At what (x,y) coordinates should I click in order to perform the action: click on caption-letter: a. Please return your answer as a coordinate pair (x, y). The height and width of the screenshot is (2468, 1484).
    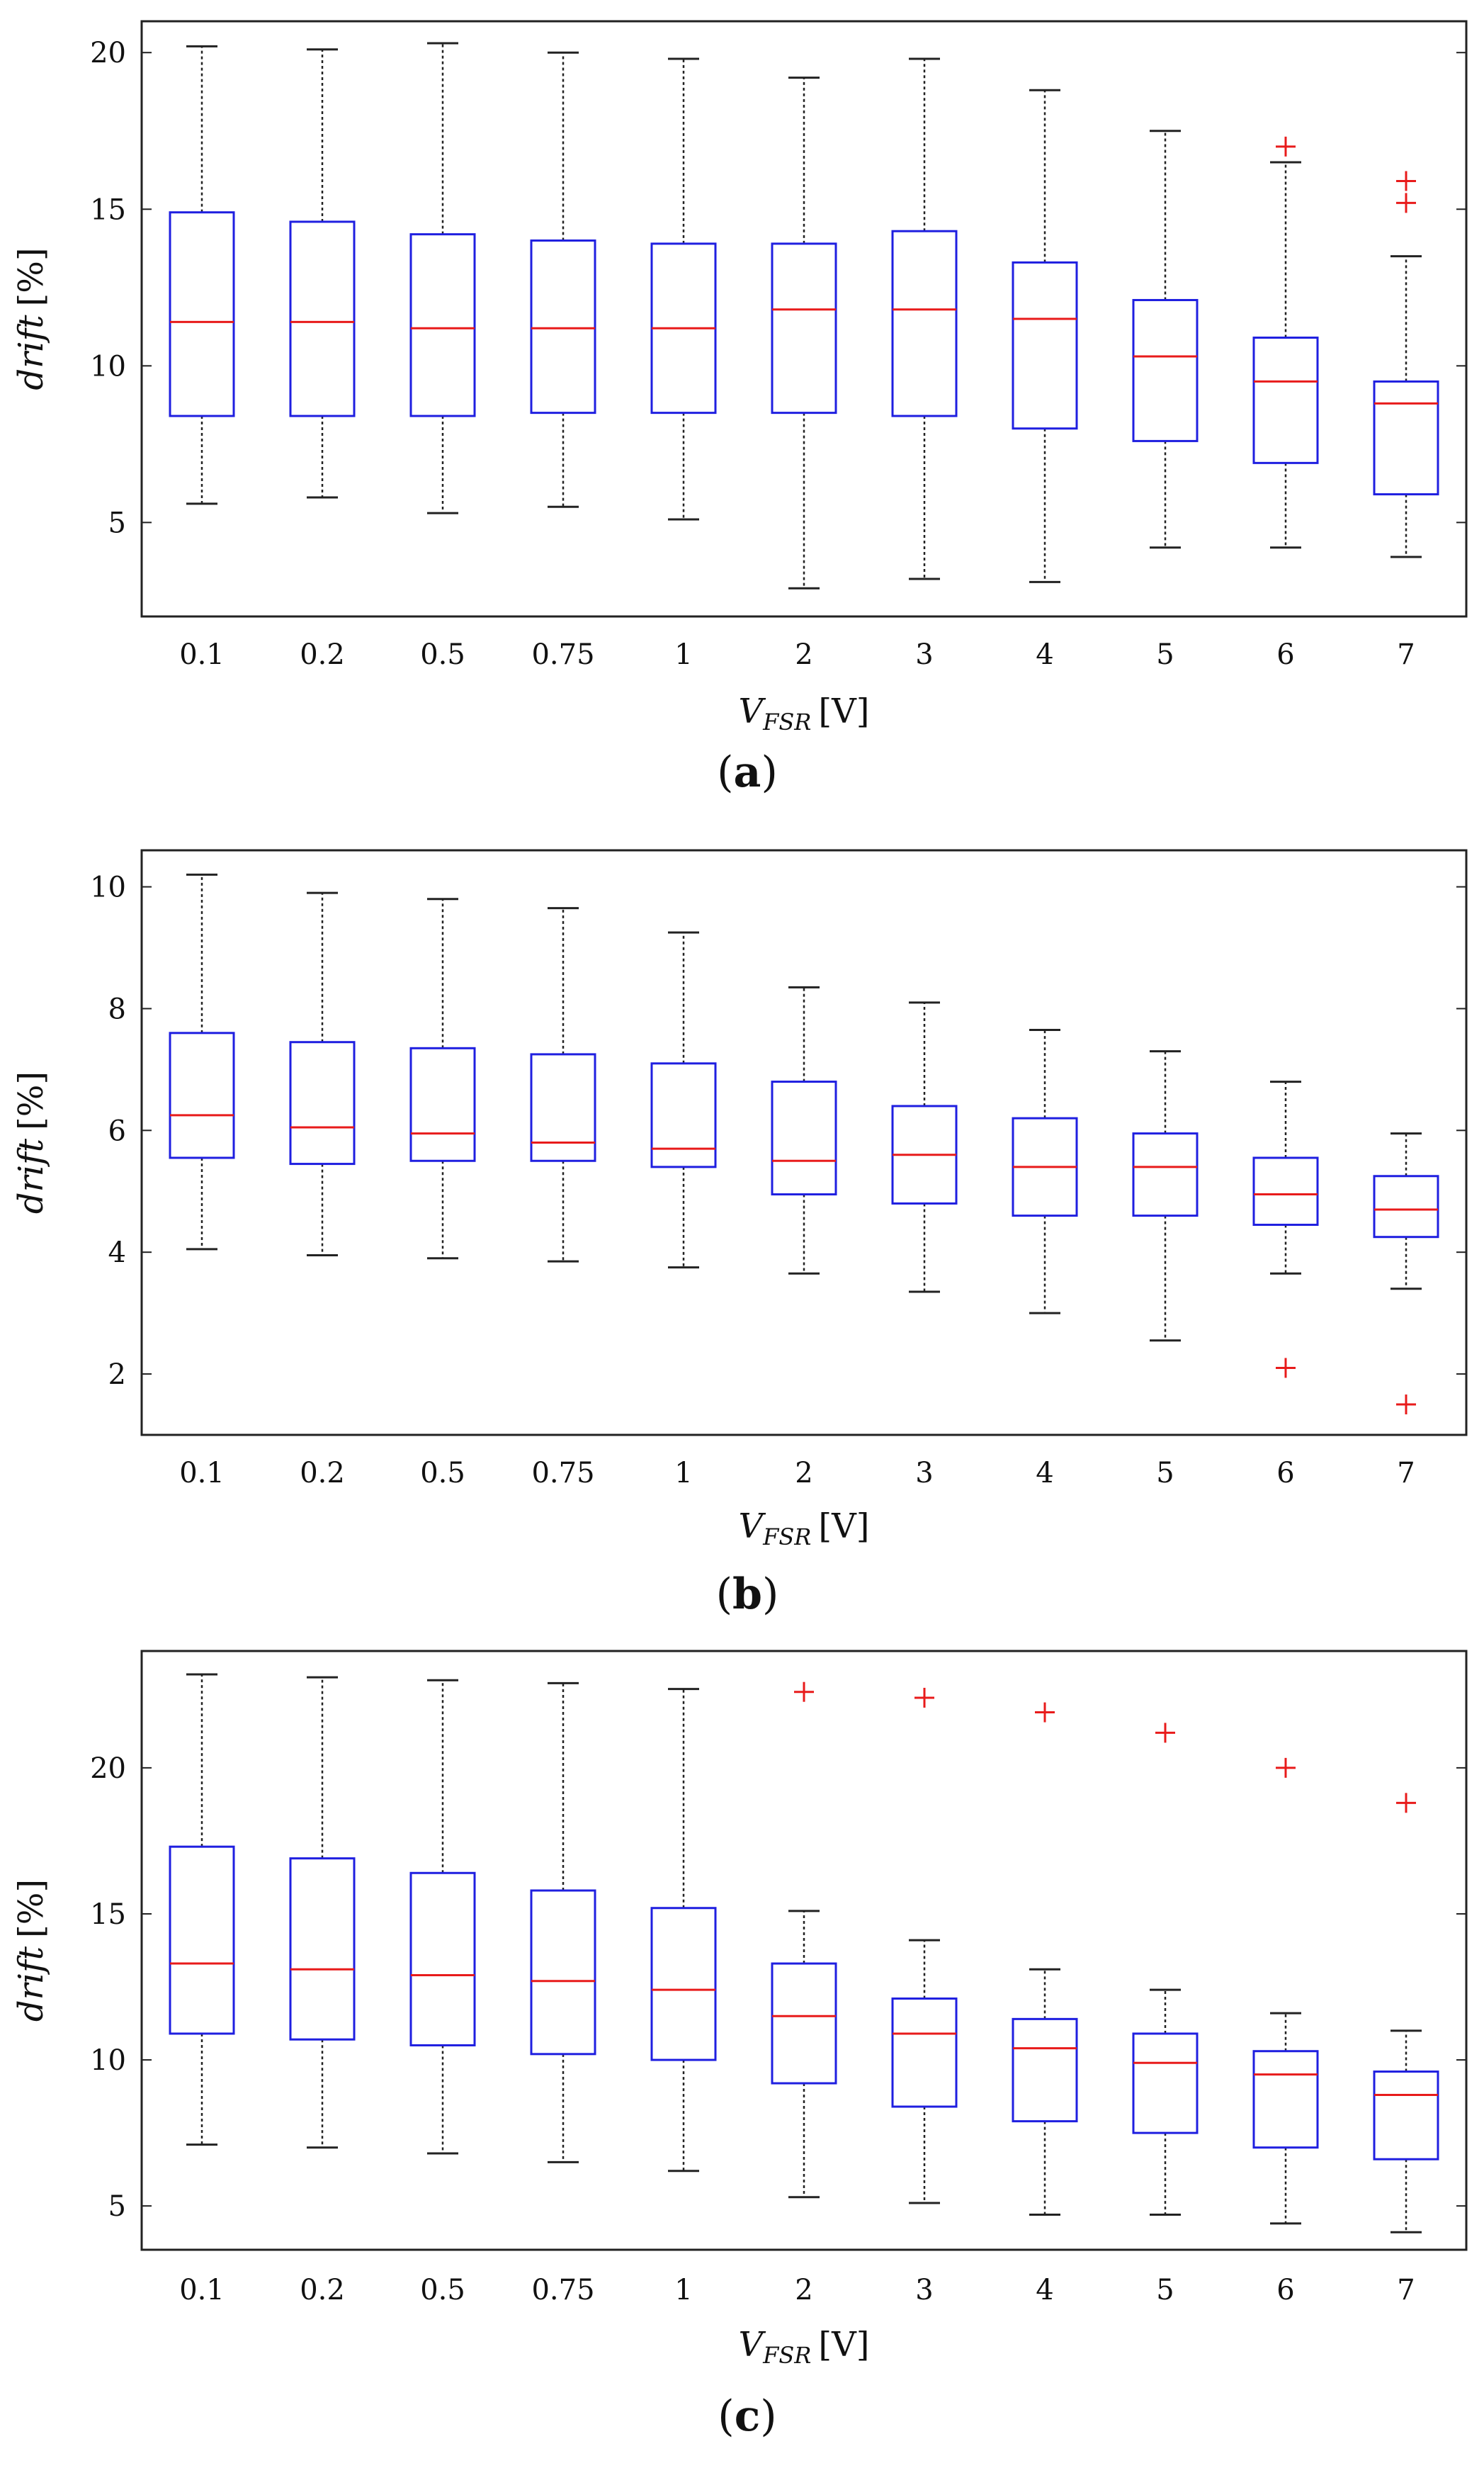
    Looking at the image, I should click on (747, 772).